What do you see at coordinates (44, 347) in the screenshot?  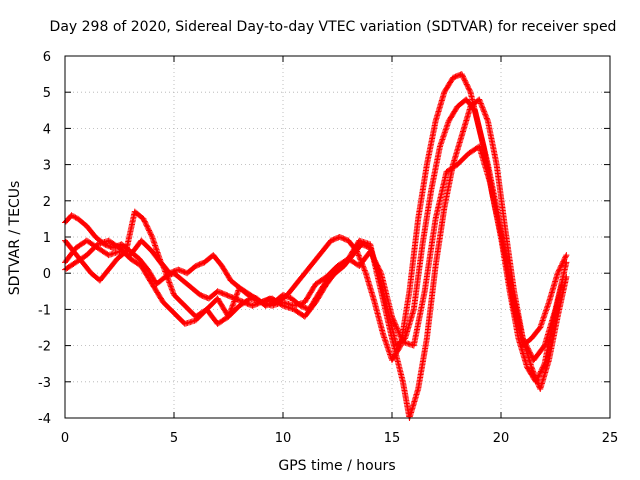 I see `y-tick-label: -2` at bounding box center [44, 347].